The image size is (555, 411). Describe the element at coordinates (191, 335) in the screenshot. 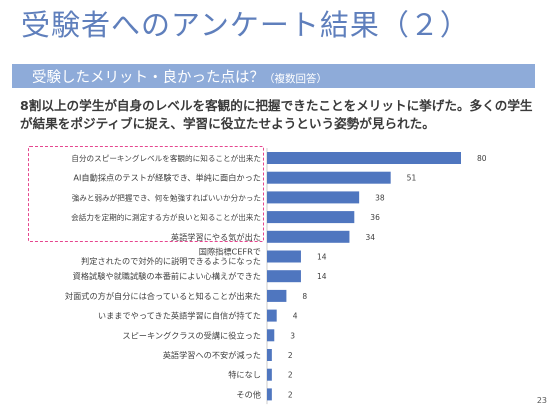

I see `category-label: スピーキングクラスの受講に役立った` at that location.